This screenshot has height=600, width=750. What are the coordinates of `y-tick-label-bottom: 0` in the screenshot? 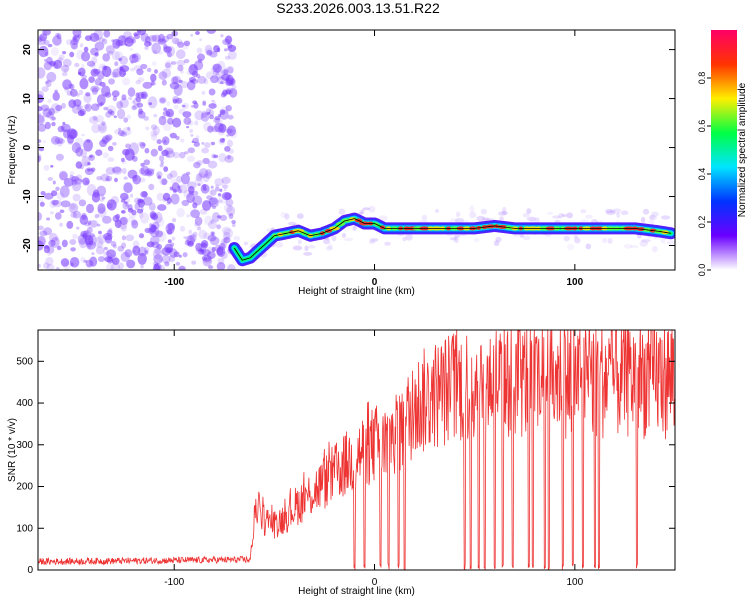 It's located at (30, 570).